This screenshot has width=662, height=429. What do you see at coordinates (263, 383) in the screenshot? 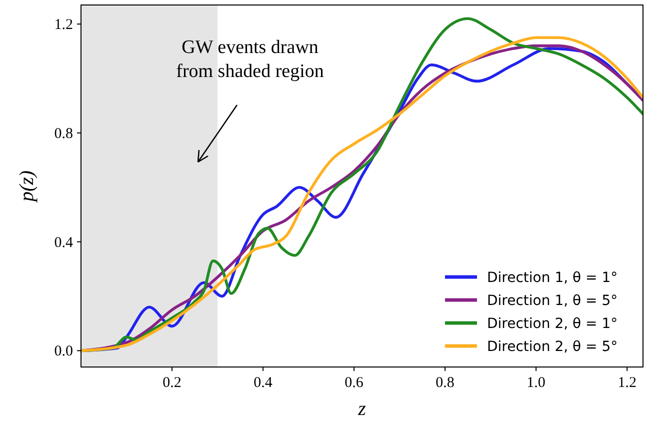
I see `x-tick-label: 0.4` at bounding box center [263, 383].